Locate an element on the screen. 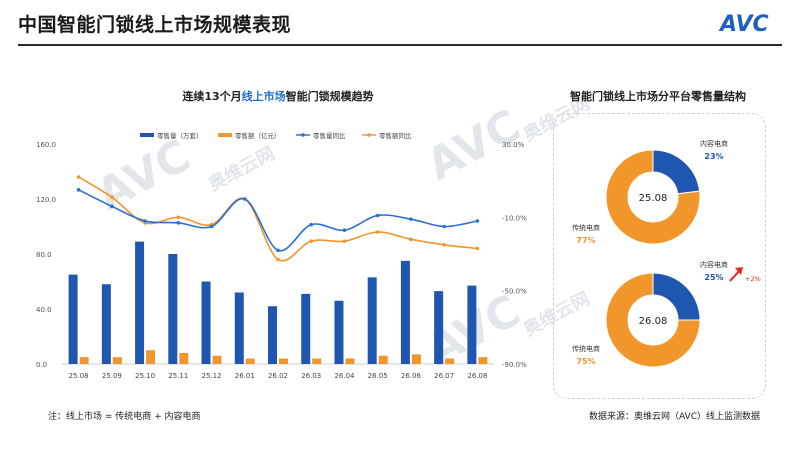  y-left-tick-label: 160.0 is located at coordinates (46, 145).